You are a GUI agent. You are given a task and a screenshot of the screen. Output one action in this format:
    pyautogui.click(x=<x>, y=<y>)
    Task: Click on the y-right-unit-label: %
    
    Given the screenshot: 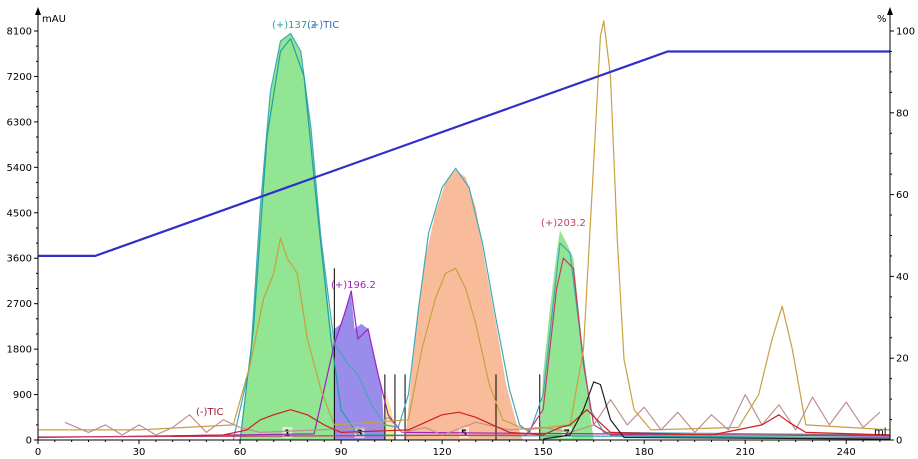 What is the action you would take?
    pyautogui.click(x=882, y=19)
    